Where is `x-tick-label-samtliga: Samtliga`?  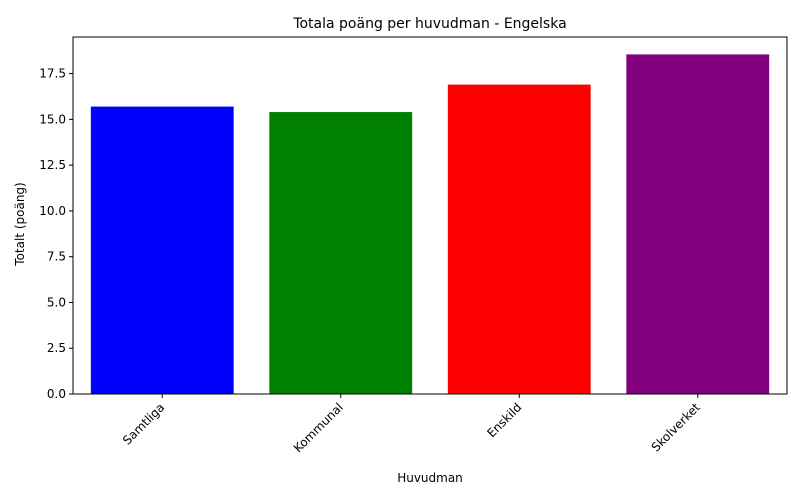
x-tick-label-samtliga: Samtliga is located at coordinates (143, 423).